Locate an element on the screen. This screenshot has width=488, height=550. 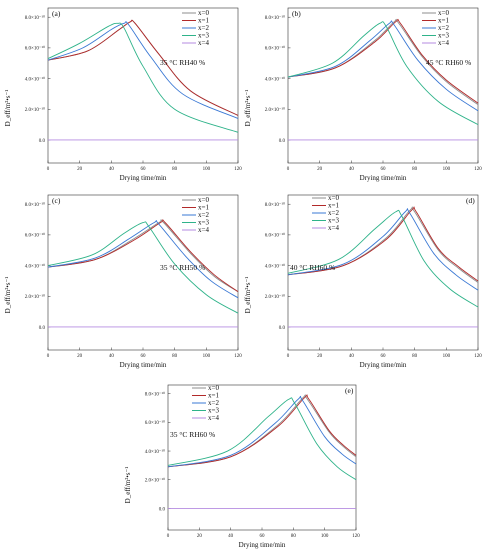
panel-label: (c) is located at coordinates (56, 200).